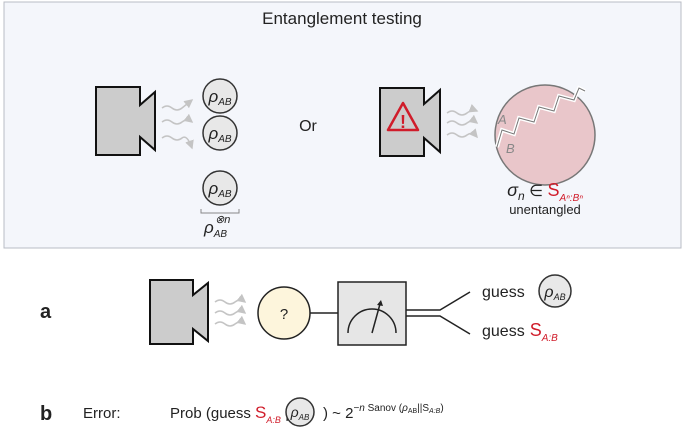 The height and width of the screenshot is (436, 685). What do you see at coordinates (308, 126) in the screenshot?
I see `or-label: Or` at bounding box center [308, 126].